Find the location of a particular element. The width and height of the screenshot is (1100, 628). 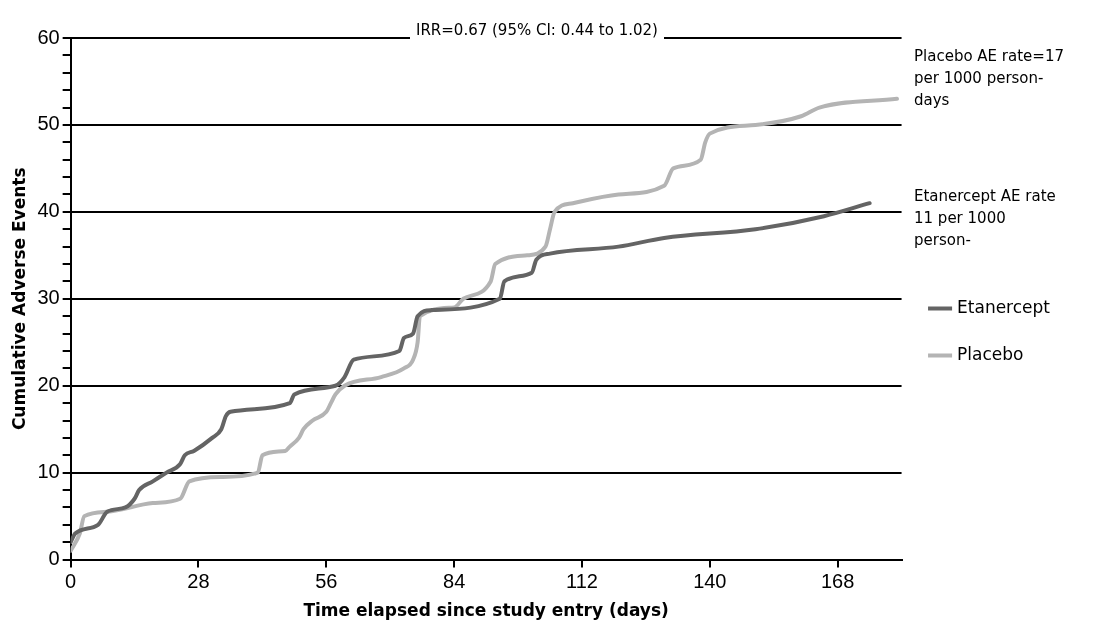

text: Etanercept AE rate 11 per 1000 person- is located at coordinates (985, 218).